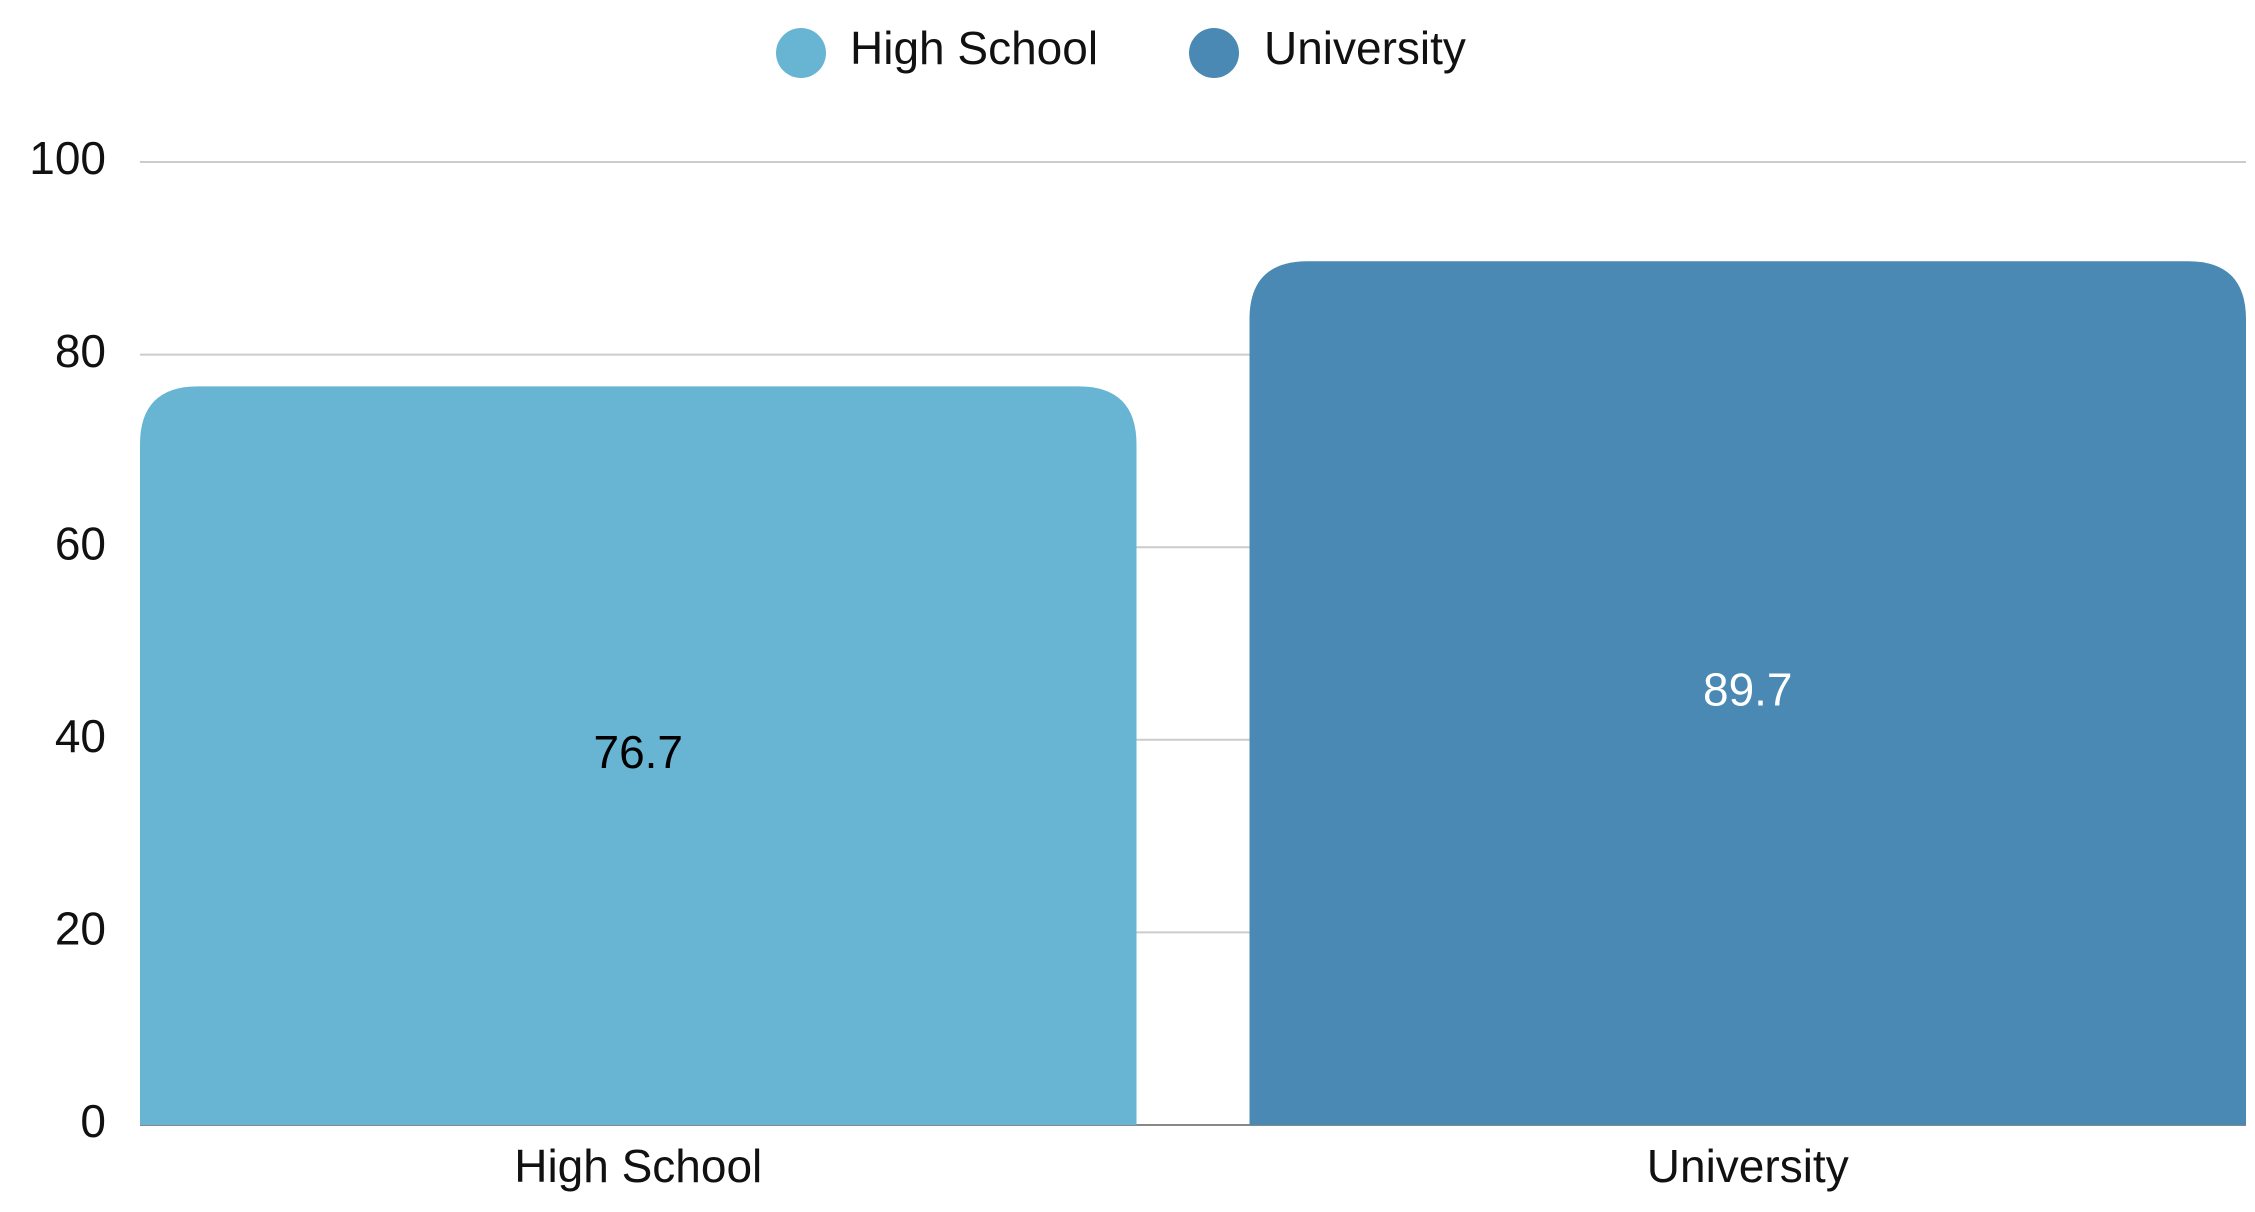 The width and height of the screenshot is (2255, 1212). I want to click on legend-label: High School, so click(974, 48).